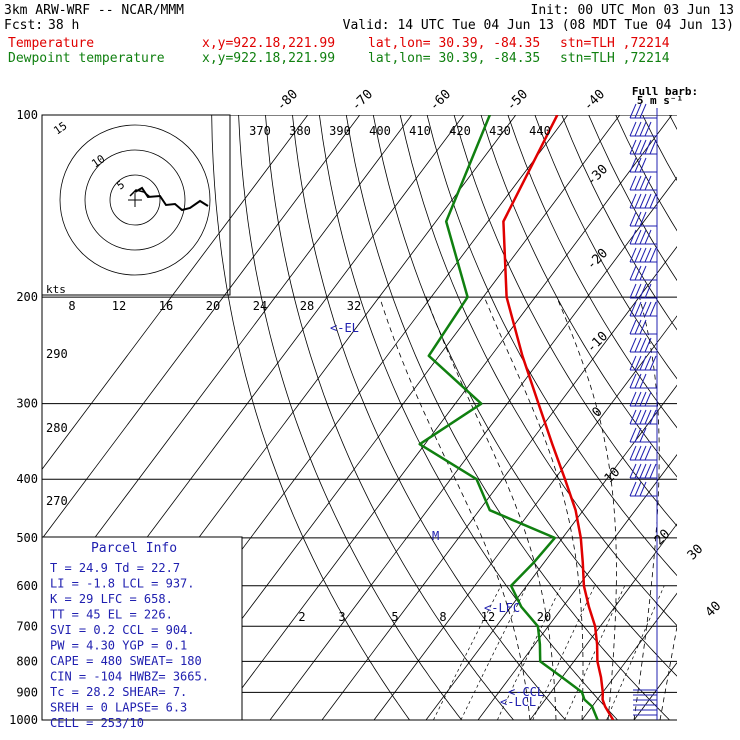 This screenshot has width=740, height=740. What do you see at coordinates (420, 131) in the screenshot?
I see `theta-label: 410` at bounding box center [420, 131].